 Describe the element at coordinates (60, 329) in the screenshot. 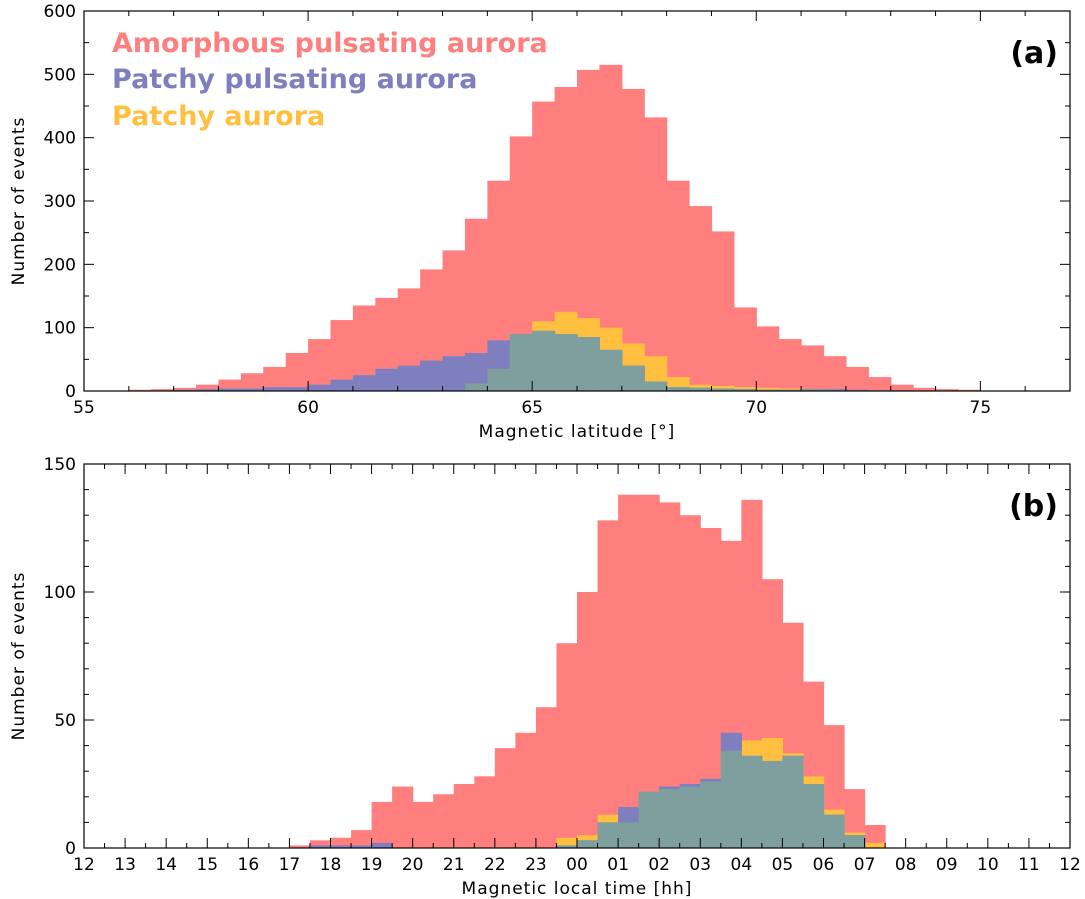

I see `y-tick-label: 100` at that location.